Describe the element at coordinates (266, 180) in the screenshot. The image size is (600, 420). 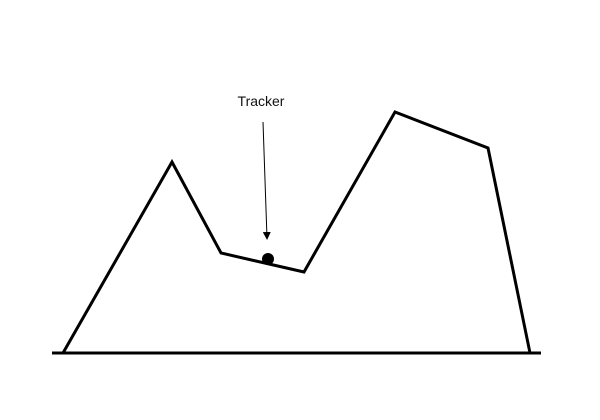
I see `tracker-arrow` at that location.